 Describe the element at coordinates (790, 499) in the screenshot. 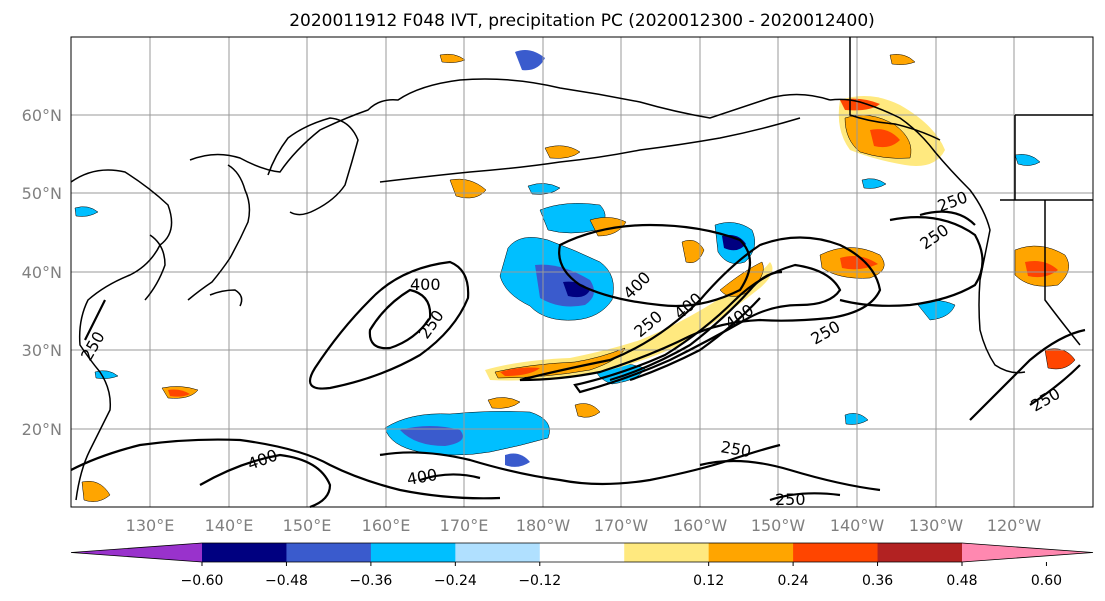

I see `contour-label: 250` at that location.